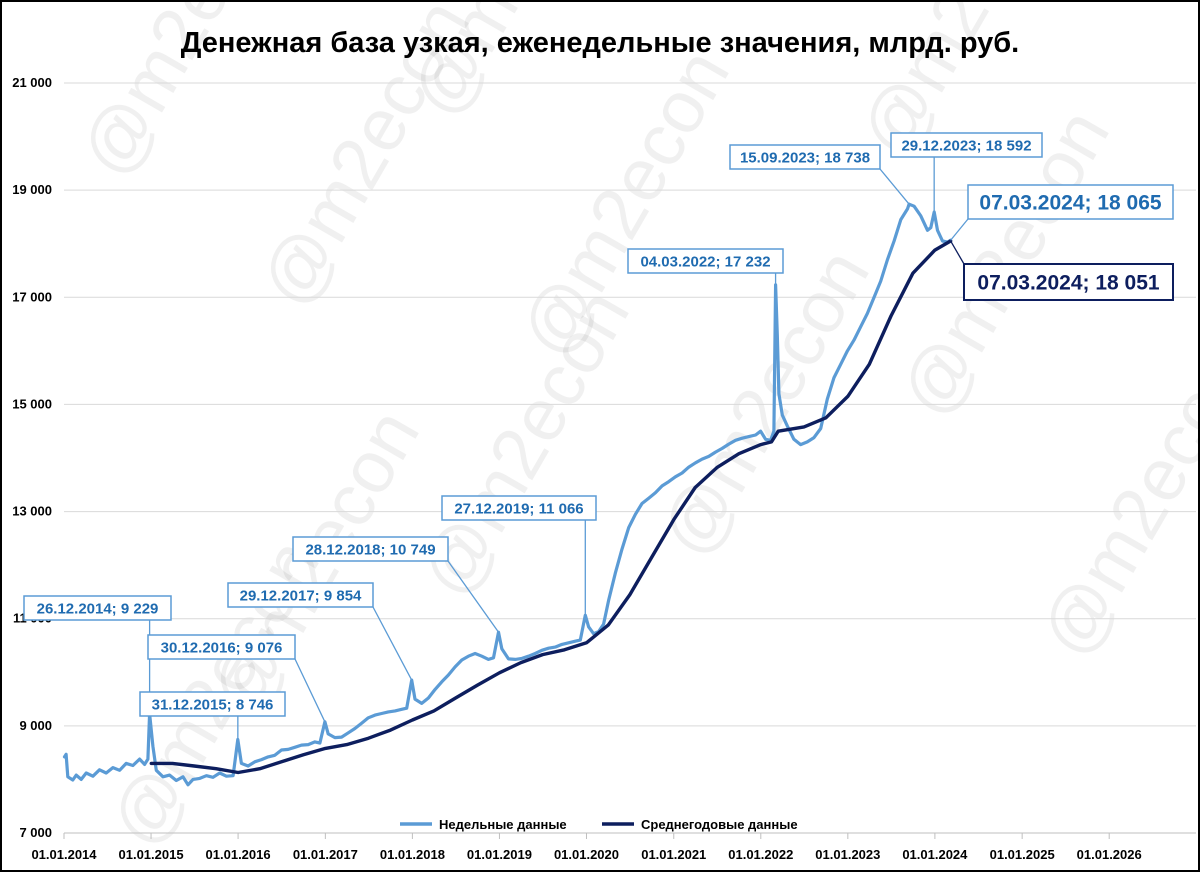 The width and height of the screenshot is (1200, 872). What do you see at coordinates (32, 82) in the screenshot?
I see `y-tick-label: 21 000` at bounding box center [32, 82].